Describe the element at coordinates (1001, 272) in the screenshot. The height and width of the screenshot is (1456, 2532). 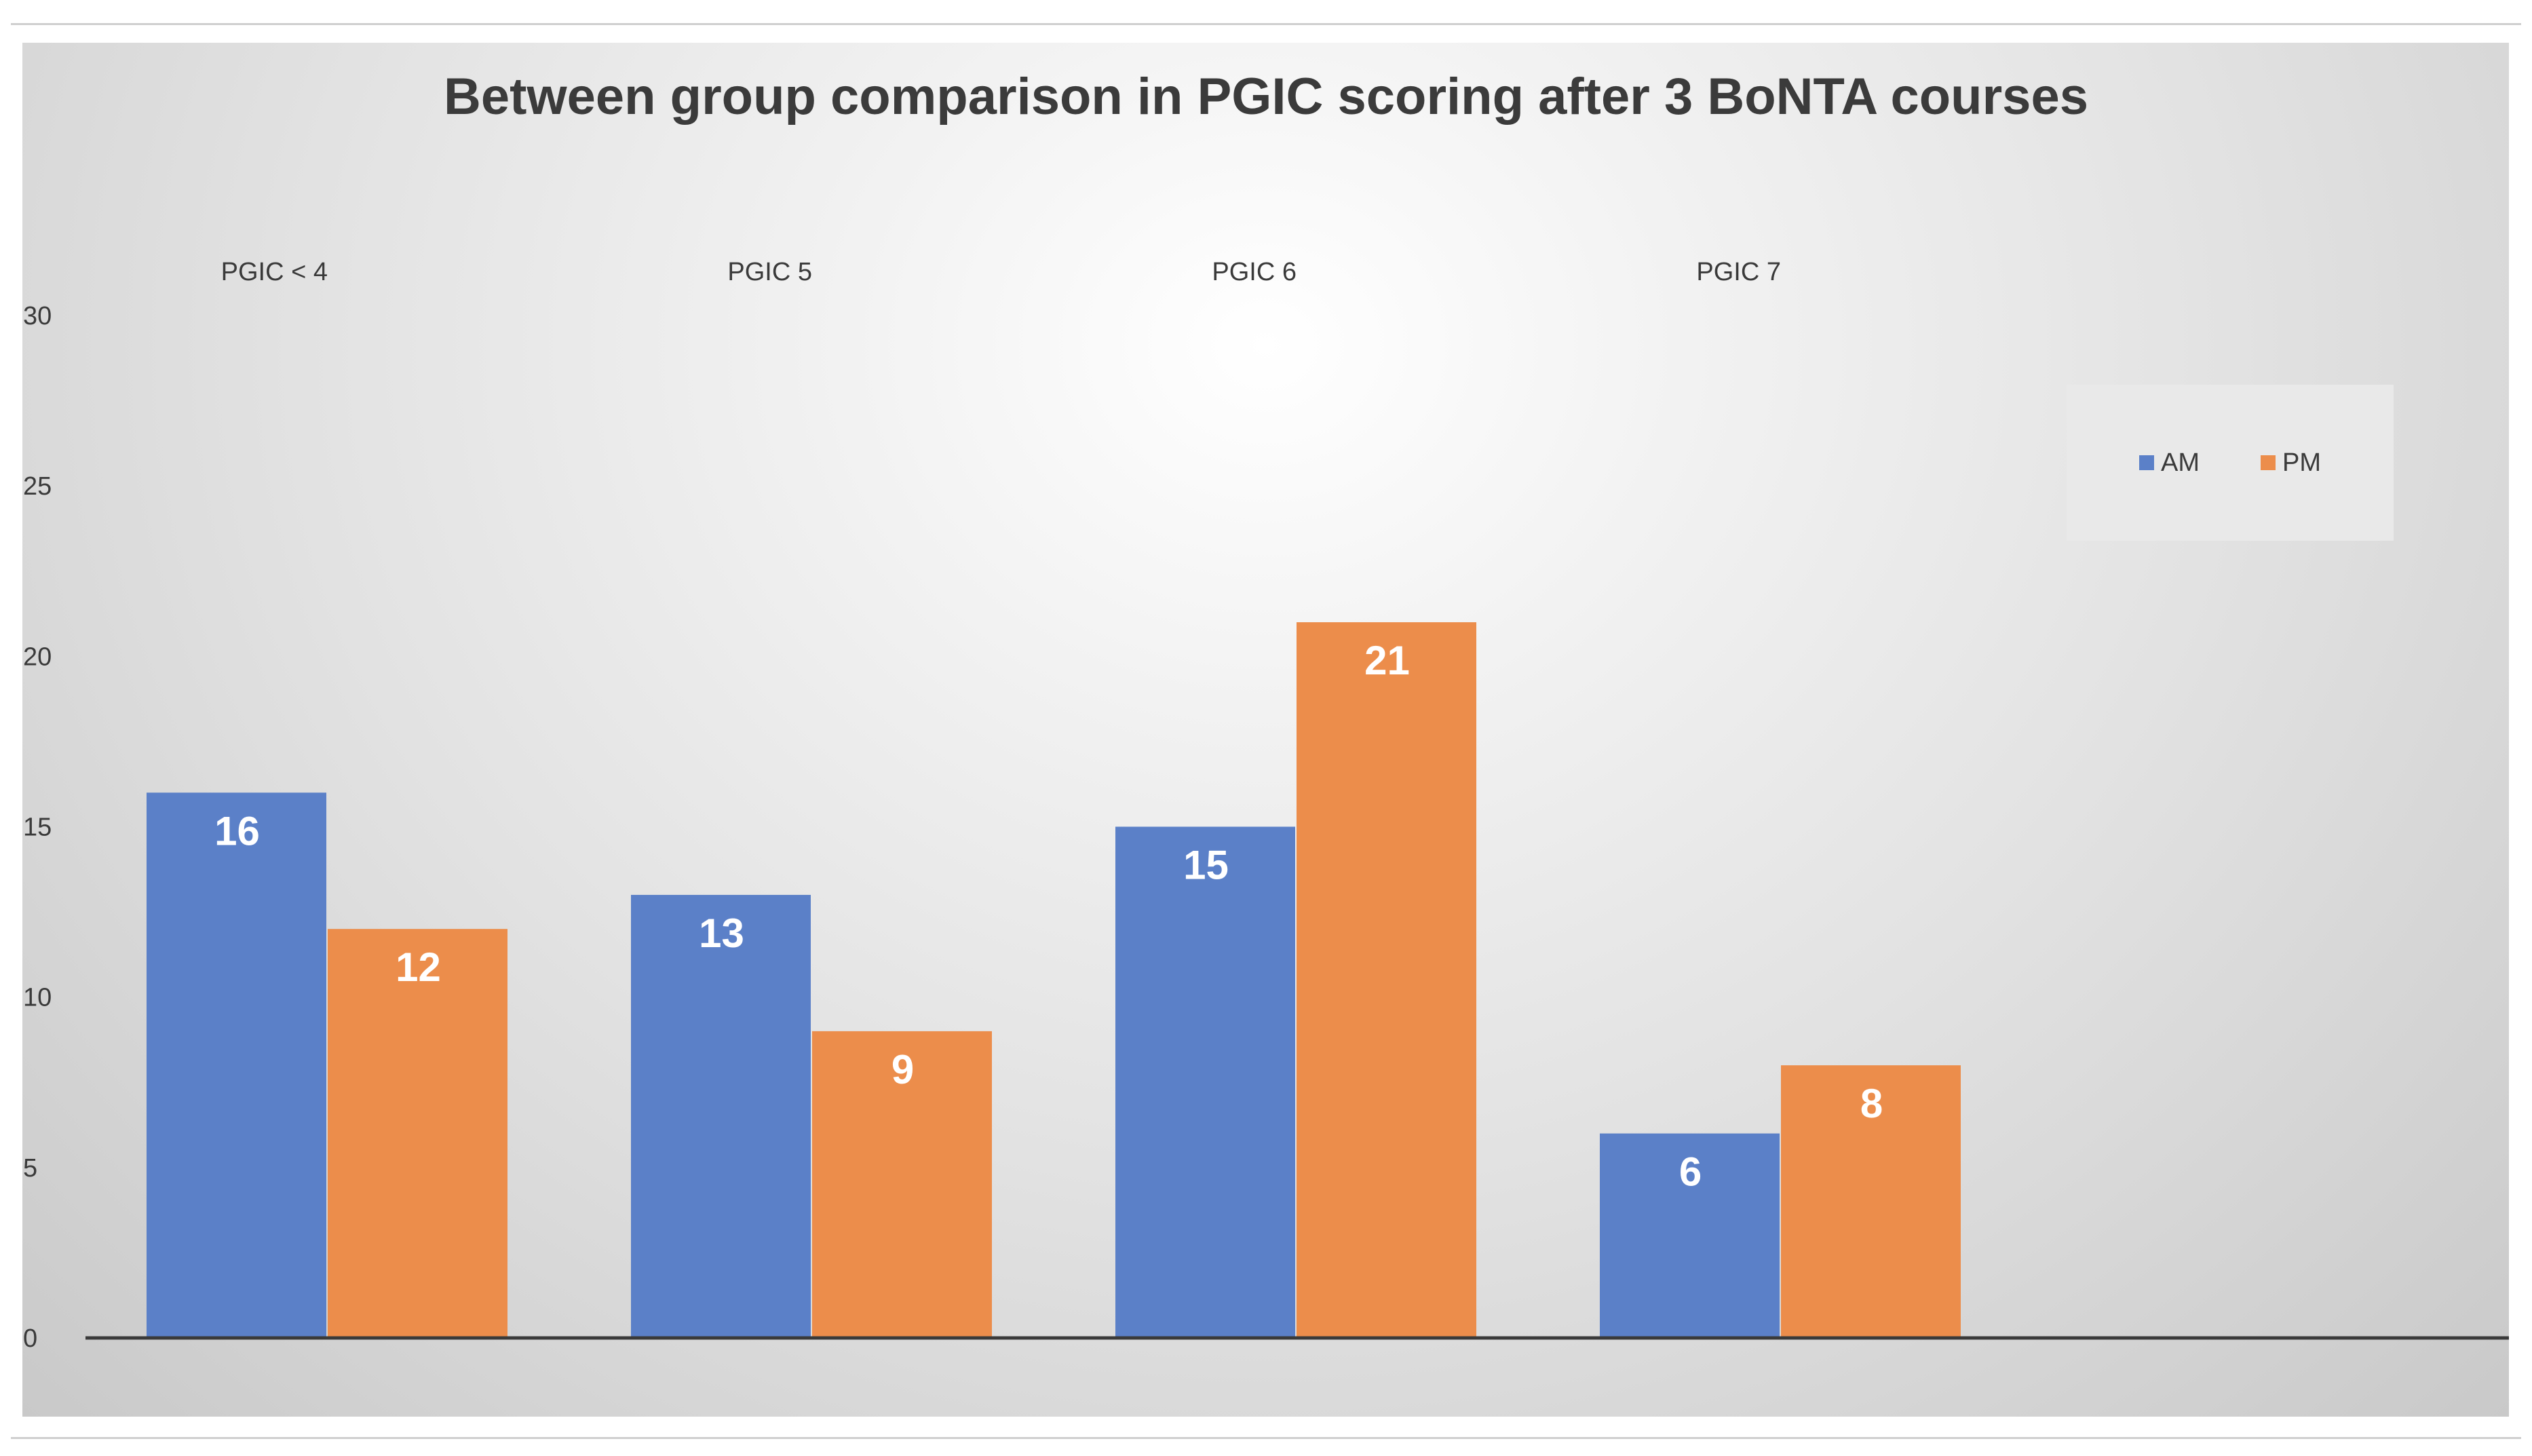
I see `category-labels: PGIC < 4 PGIC 5 PGIC 6 PGIC 7` at that location.